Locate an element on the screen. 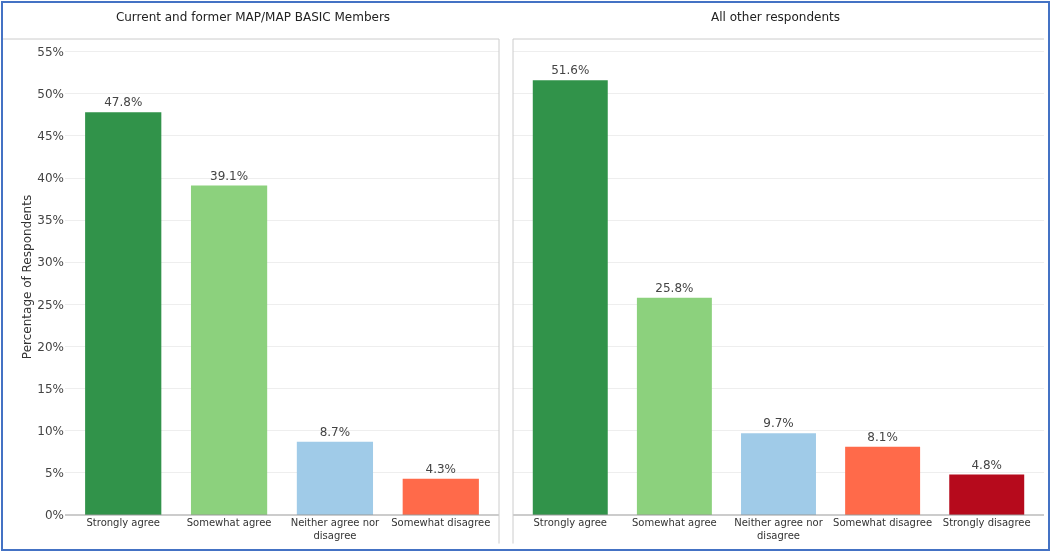  y-tick-label: 50% is located at coordinates (50, 93).